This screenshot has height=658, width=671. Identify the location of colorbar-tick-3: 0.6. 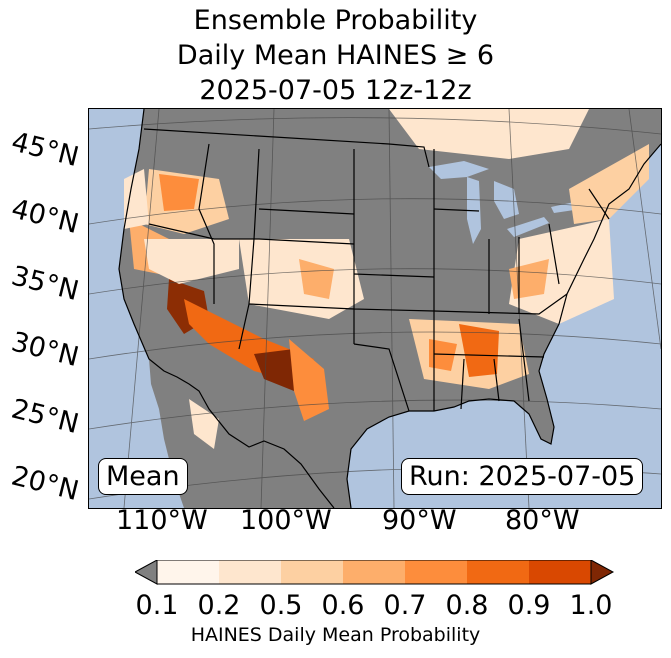
(343, 605).